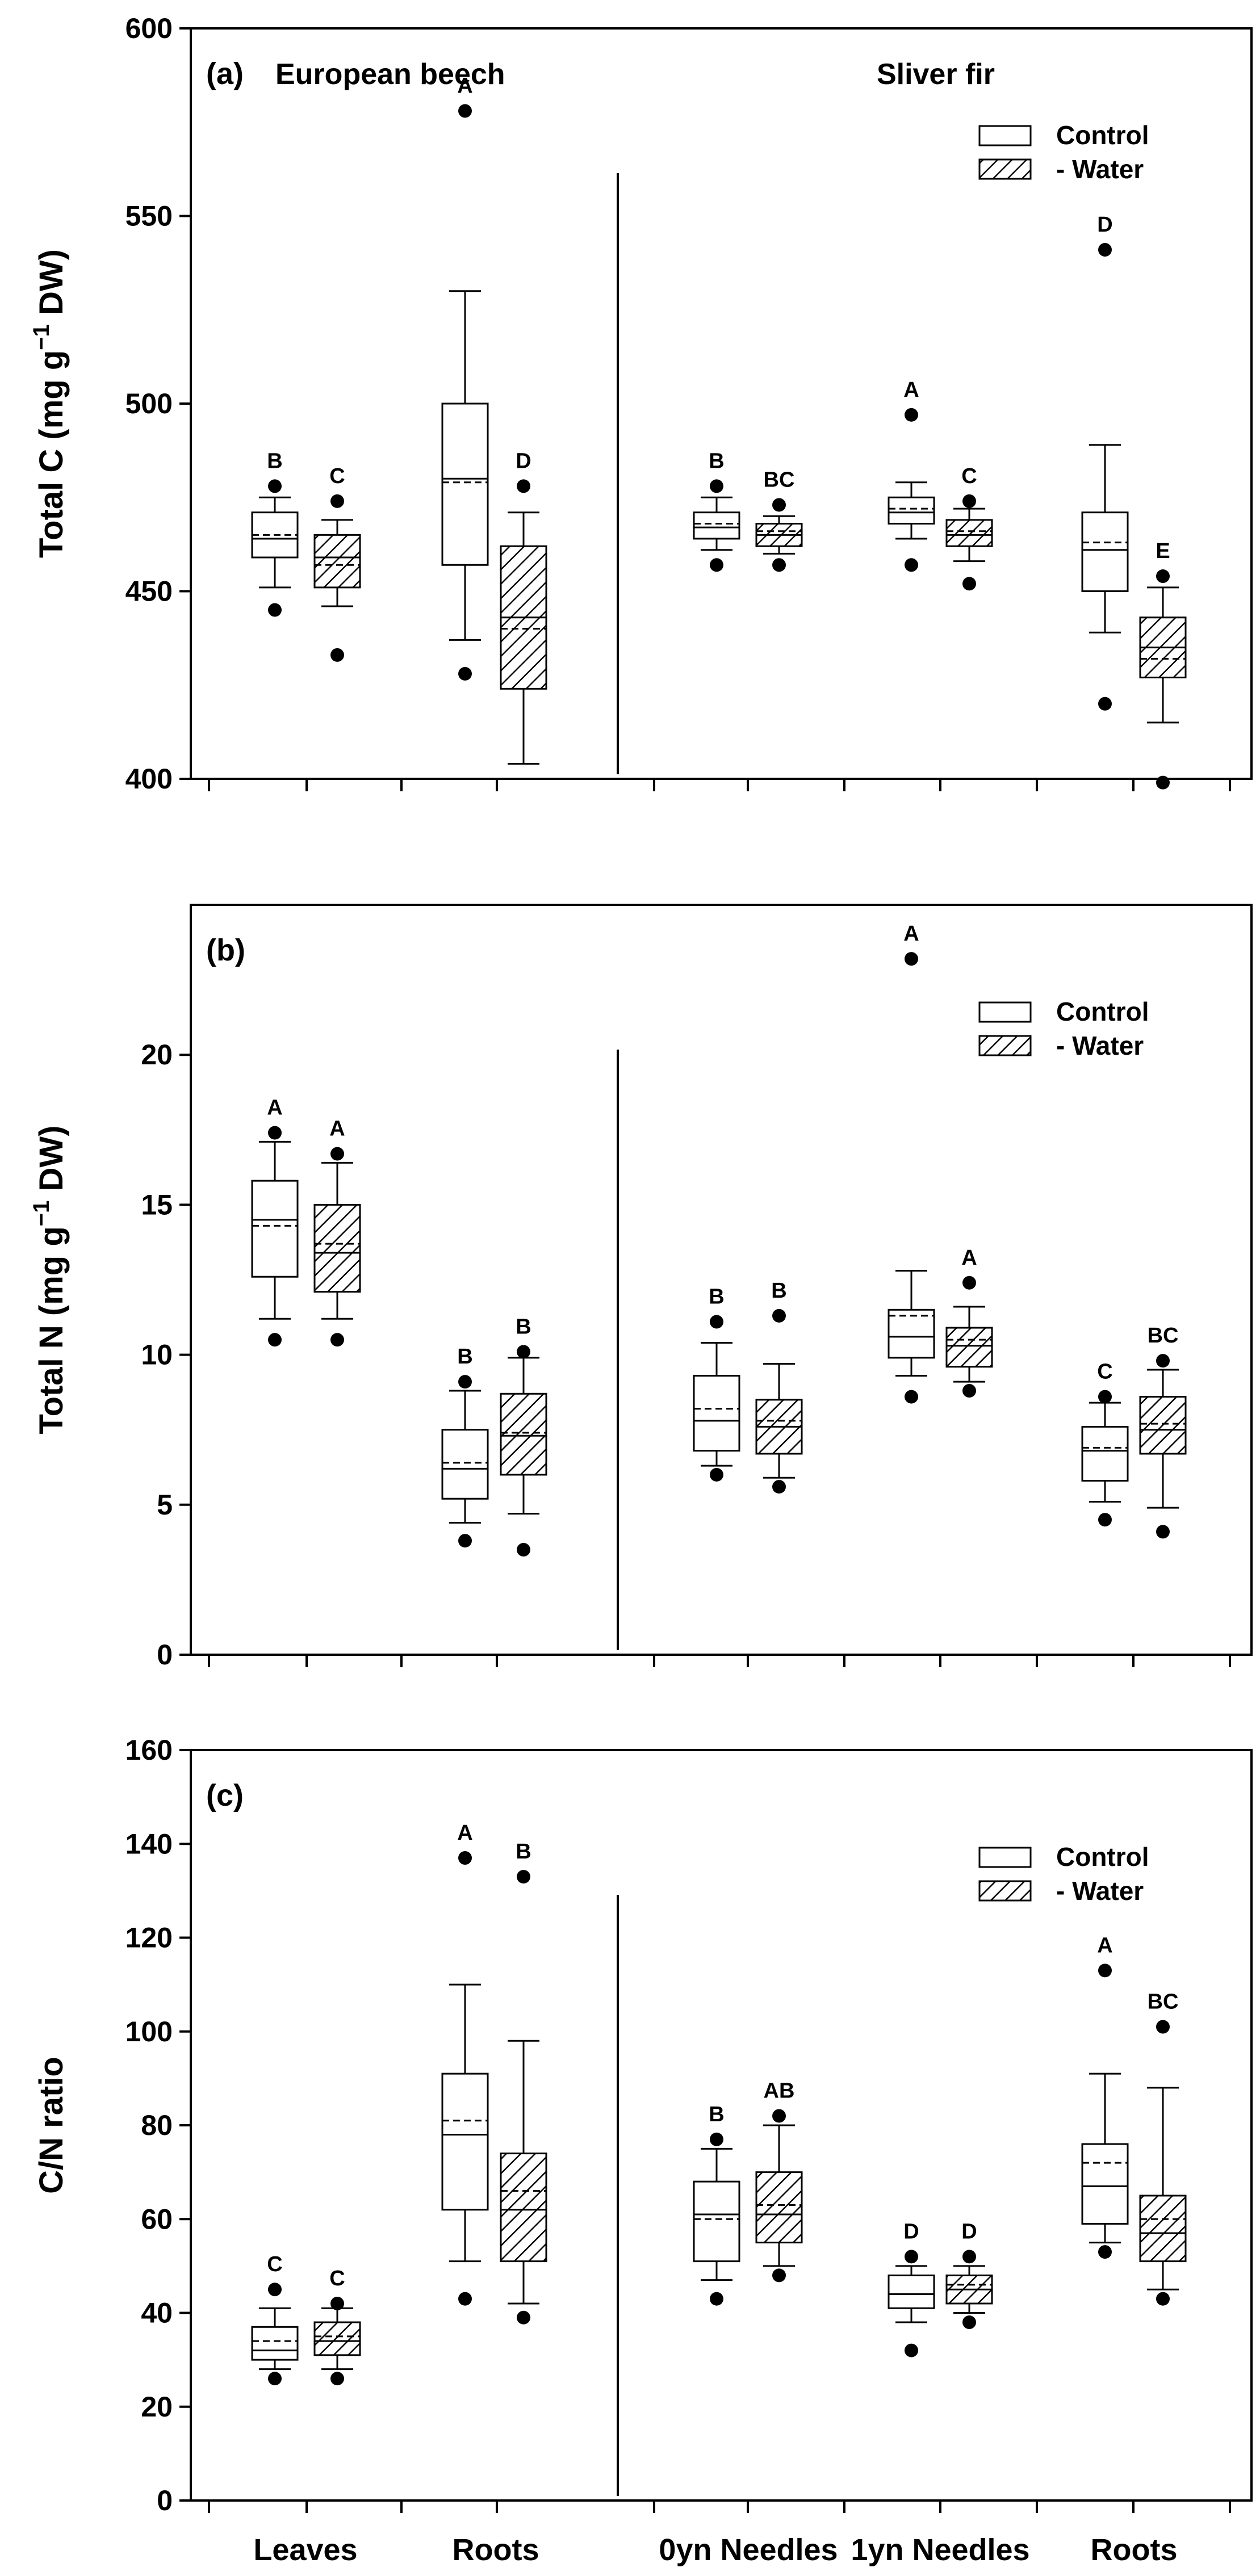 The height and width of the screenshot is (2576, 1260). What do you see at coordinates (337, 2326) in the screenshot?
I see `box-leaves-water: C` at bounding box center [337, 2326].